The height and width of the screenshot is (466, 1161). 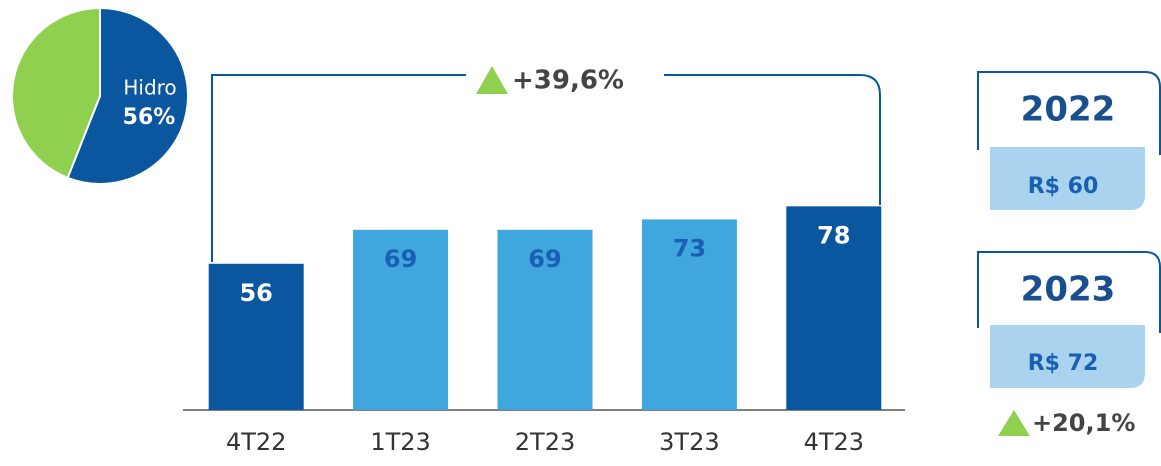 I want to click on x-tick-label: 2T23, so click(x=545, y=442).